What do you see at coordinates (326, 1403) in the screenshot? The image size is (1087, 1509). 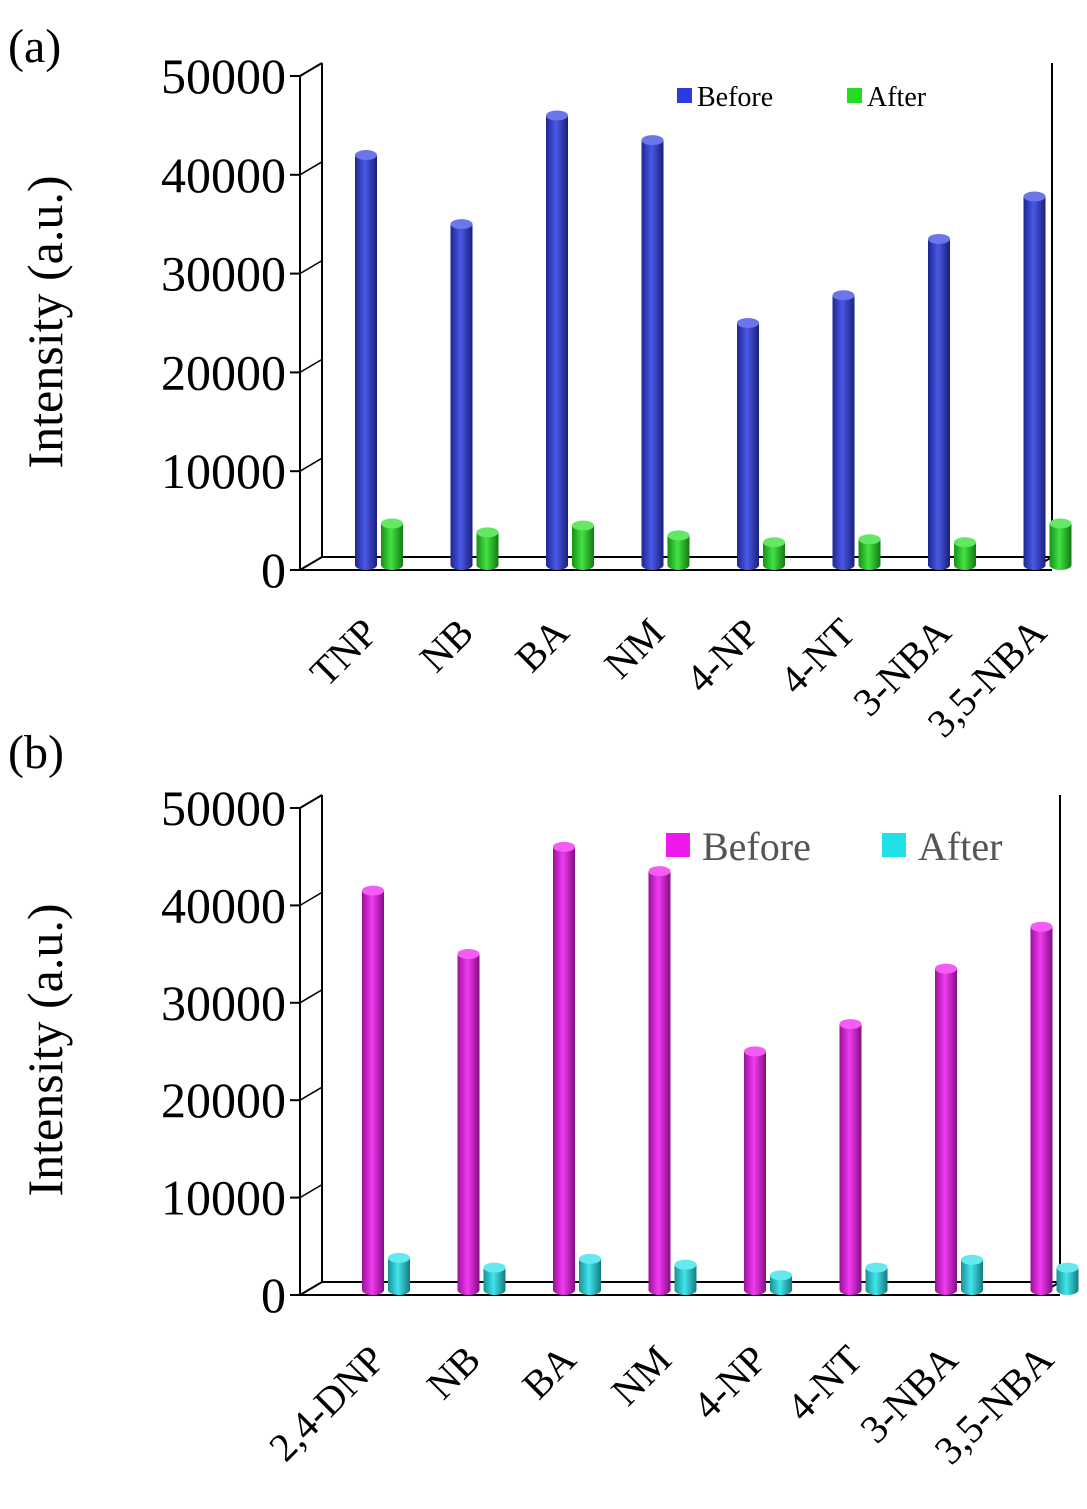 I see `x-tick-label: 2,4-DNP` at bounding box center [326, 1403].